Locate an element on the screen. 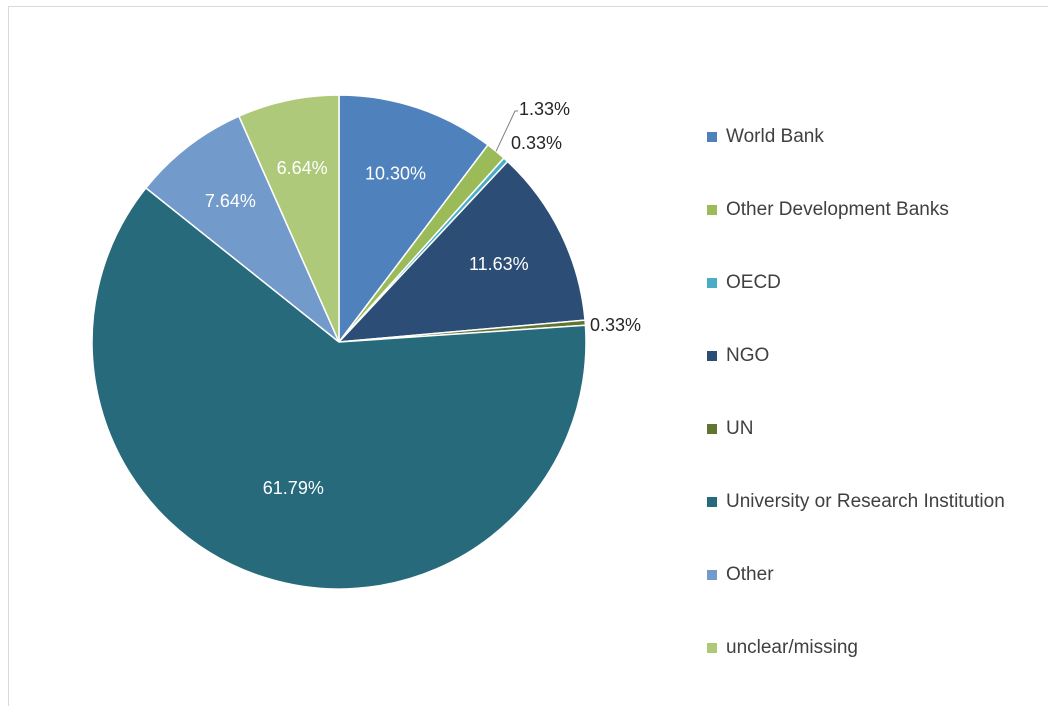  data-label-world-bank: 10.30% is located at coordinates (395, 173).